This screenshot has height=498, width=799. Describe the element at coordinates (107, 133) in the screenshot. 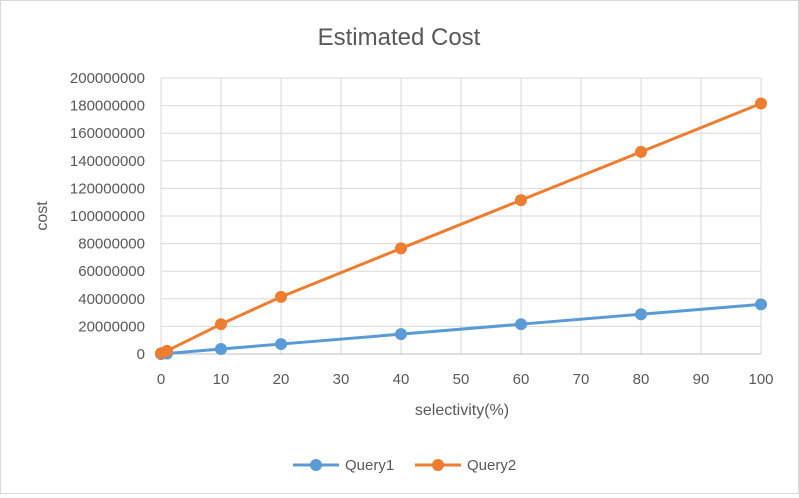

I see `y-tick-label: 160000000` at that location.